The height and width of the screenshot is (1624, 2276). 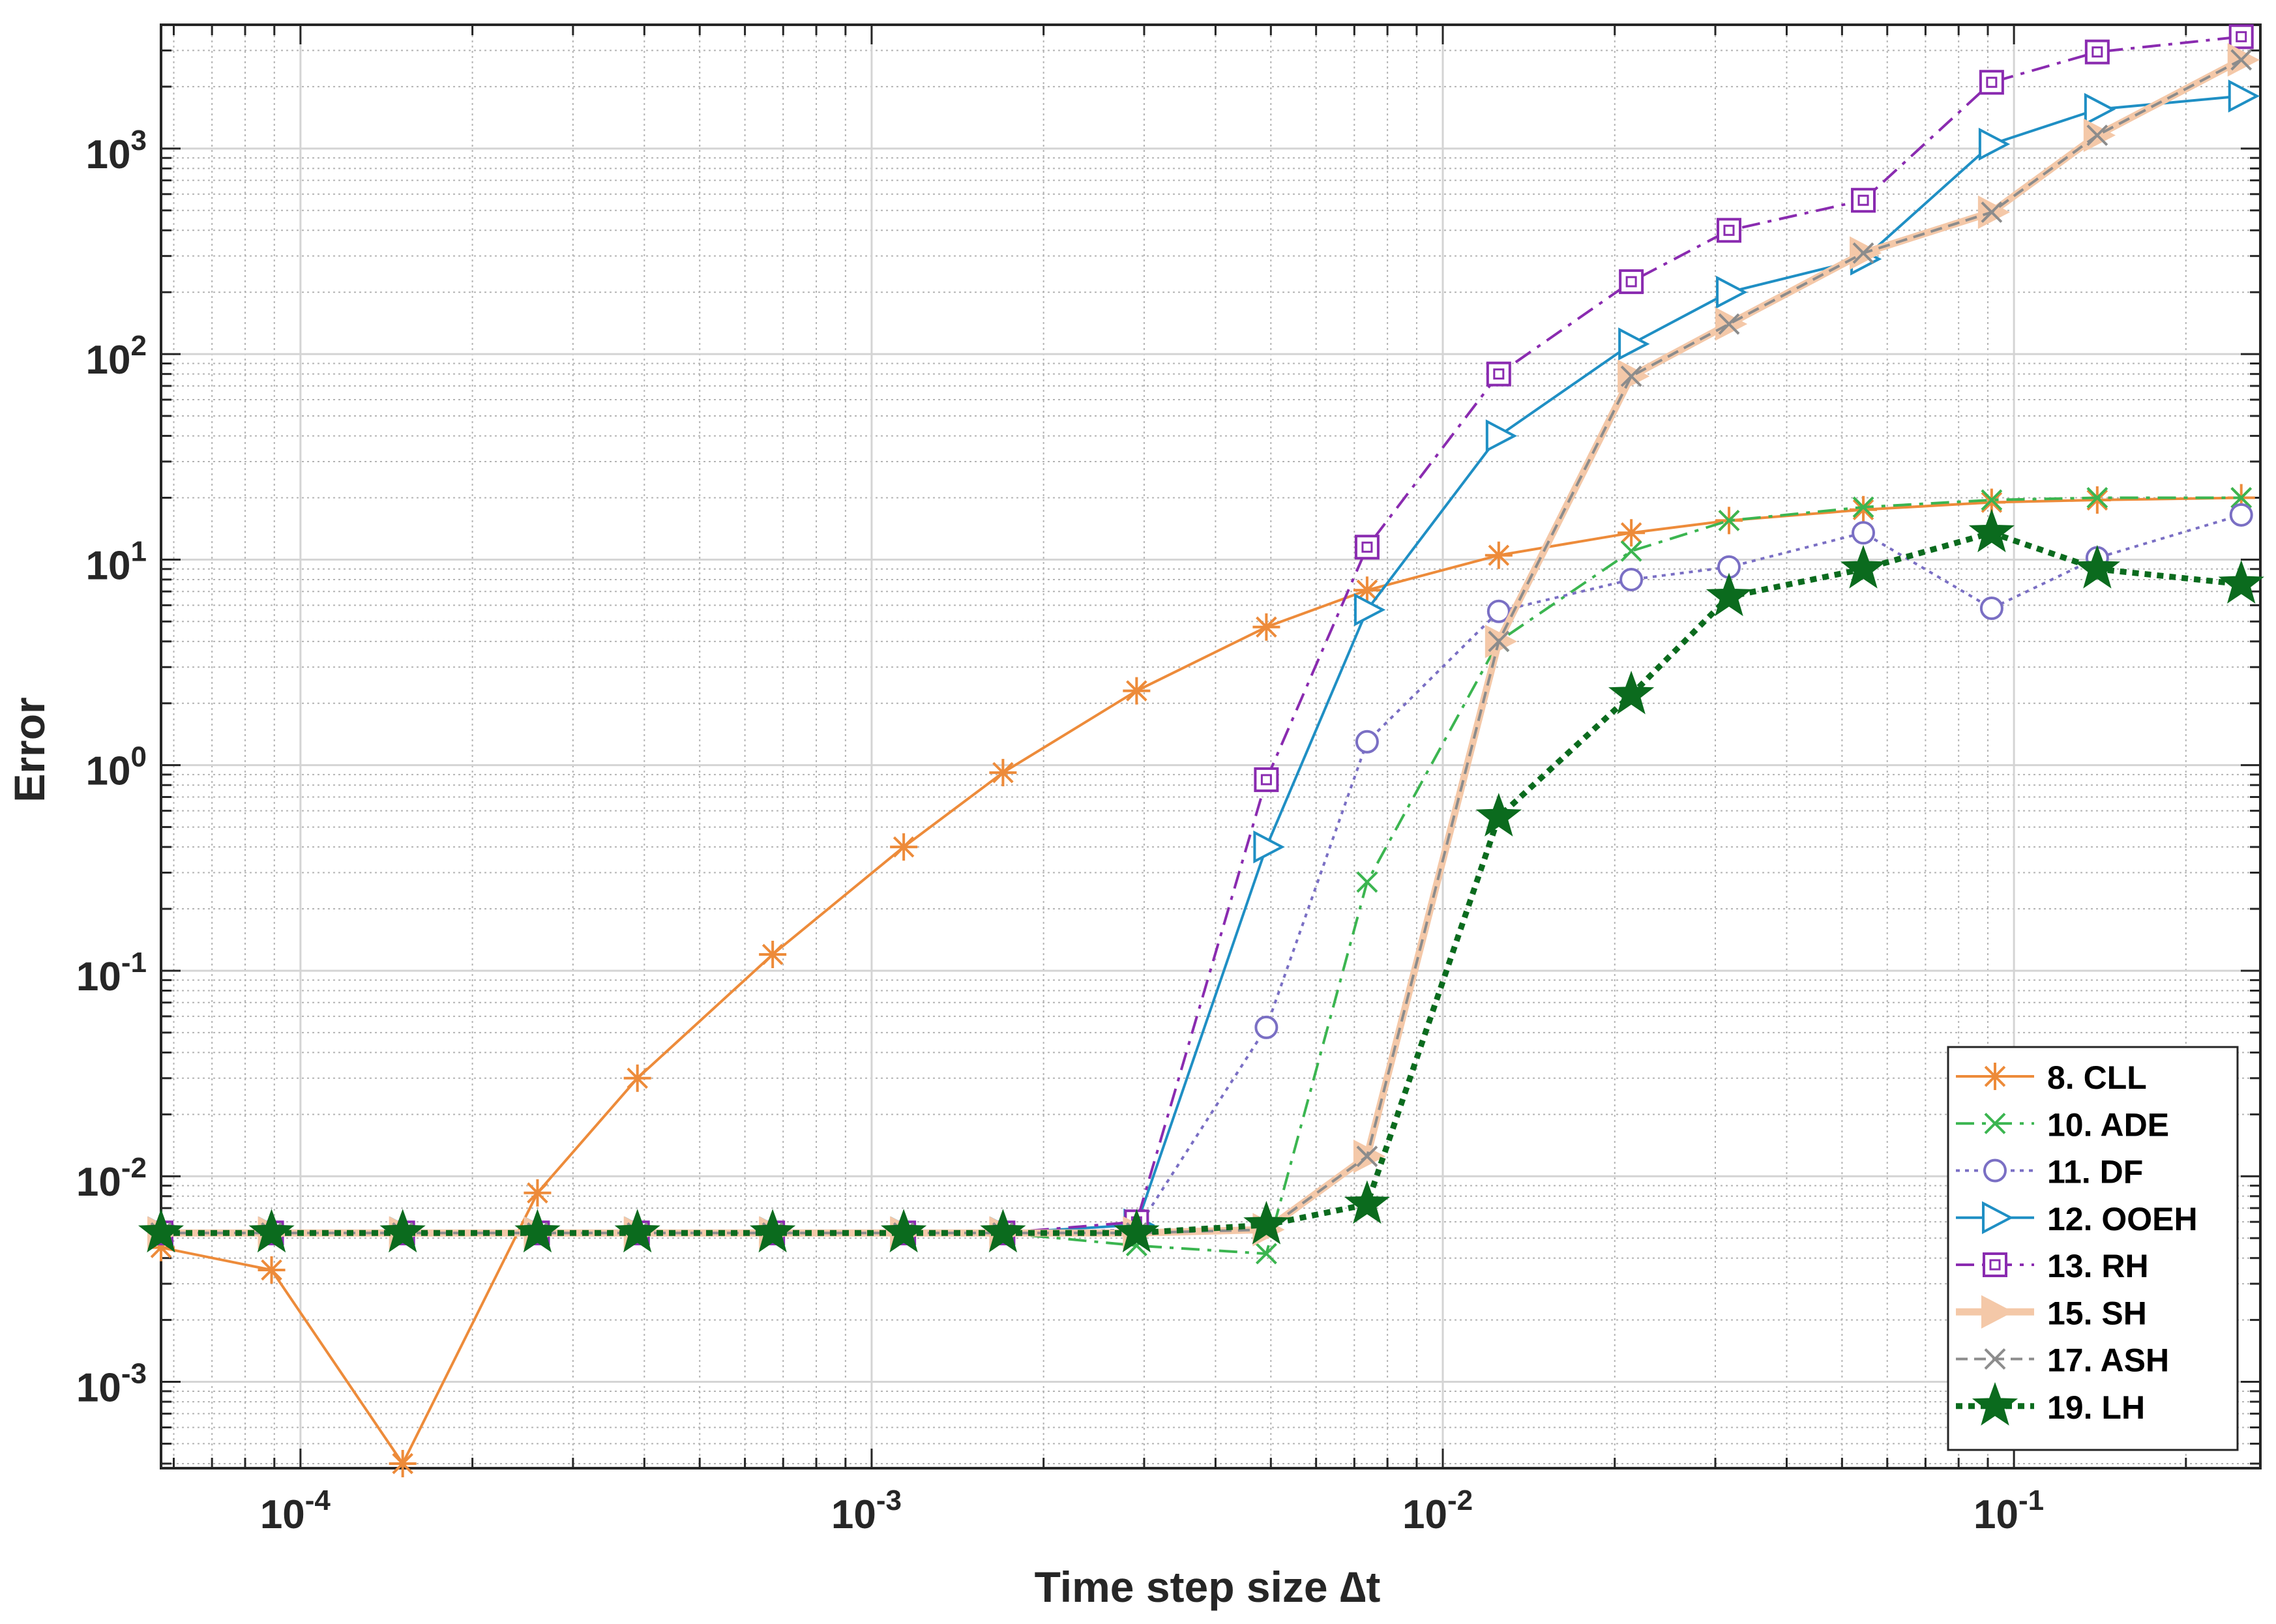 I want to click on y-tick-label: 10⁻³, so click(x=111, y=1384).